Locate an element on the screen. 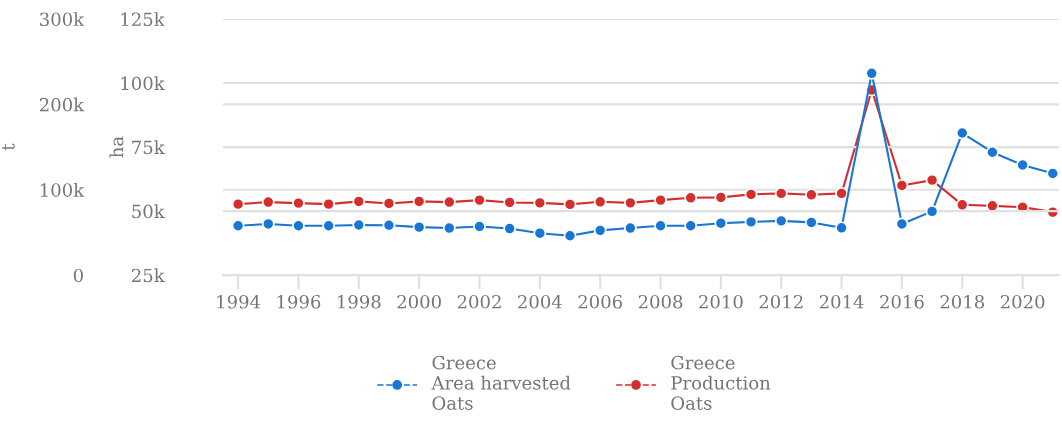  x-tick-label: 1994 is located at coordinates (239, 301).